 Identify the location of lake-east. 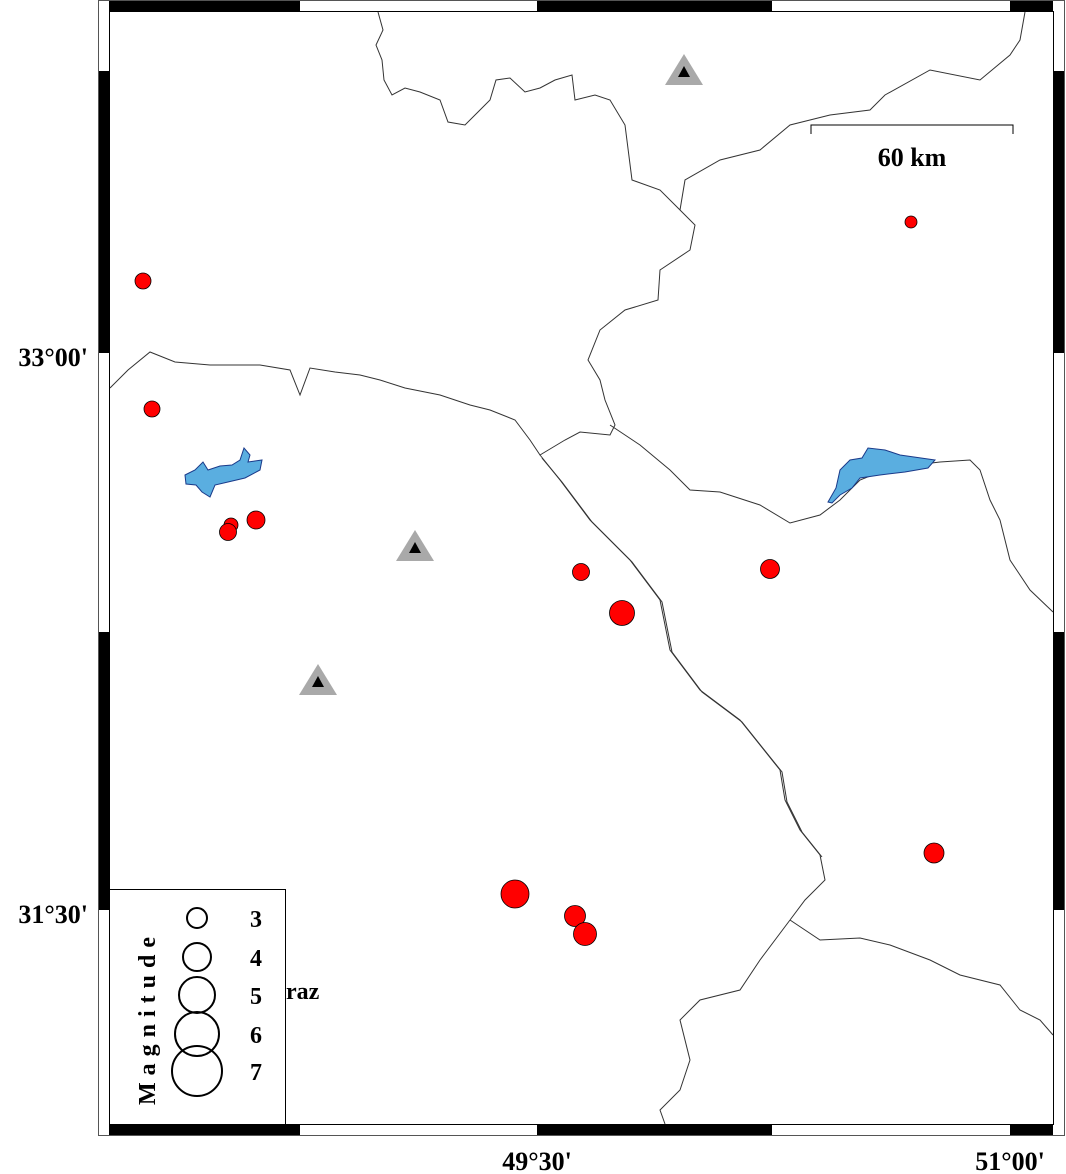
(881, 475).